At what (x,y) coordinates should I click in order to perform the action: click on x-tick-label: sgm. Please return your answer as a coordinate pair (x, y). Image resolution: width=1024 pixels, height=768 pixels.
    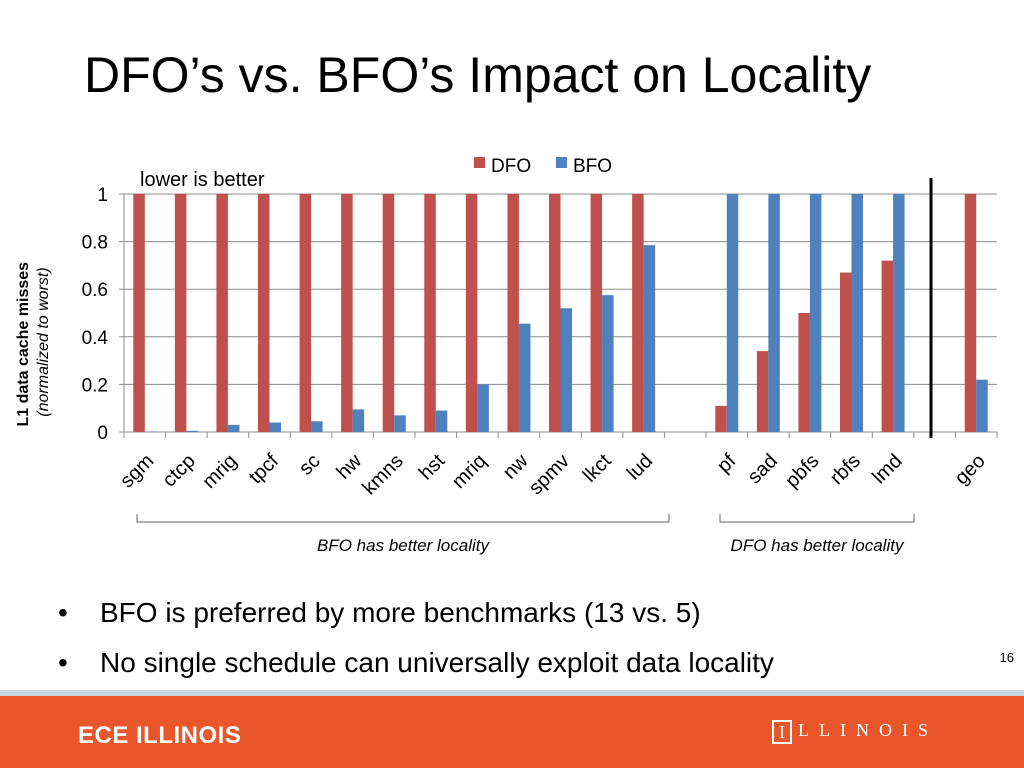
    Looking at the image, I should click on (137, 471).